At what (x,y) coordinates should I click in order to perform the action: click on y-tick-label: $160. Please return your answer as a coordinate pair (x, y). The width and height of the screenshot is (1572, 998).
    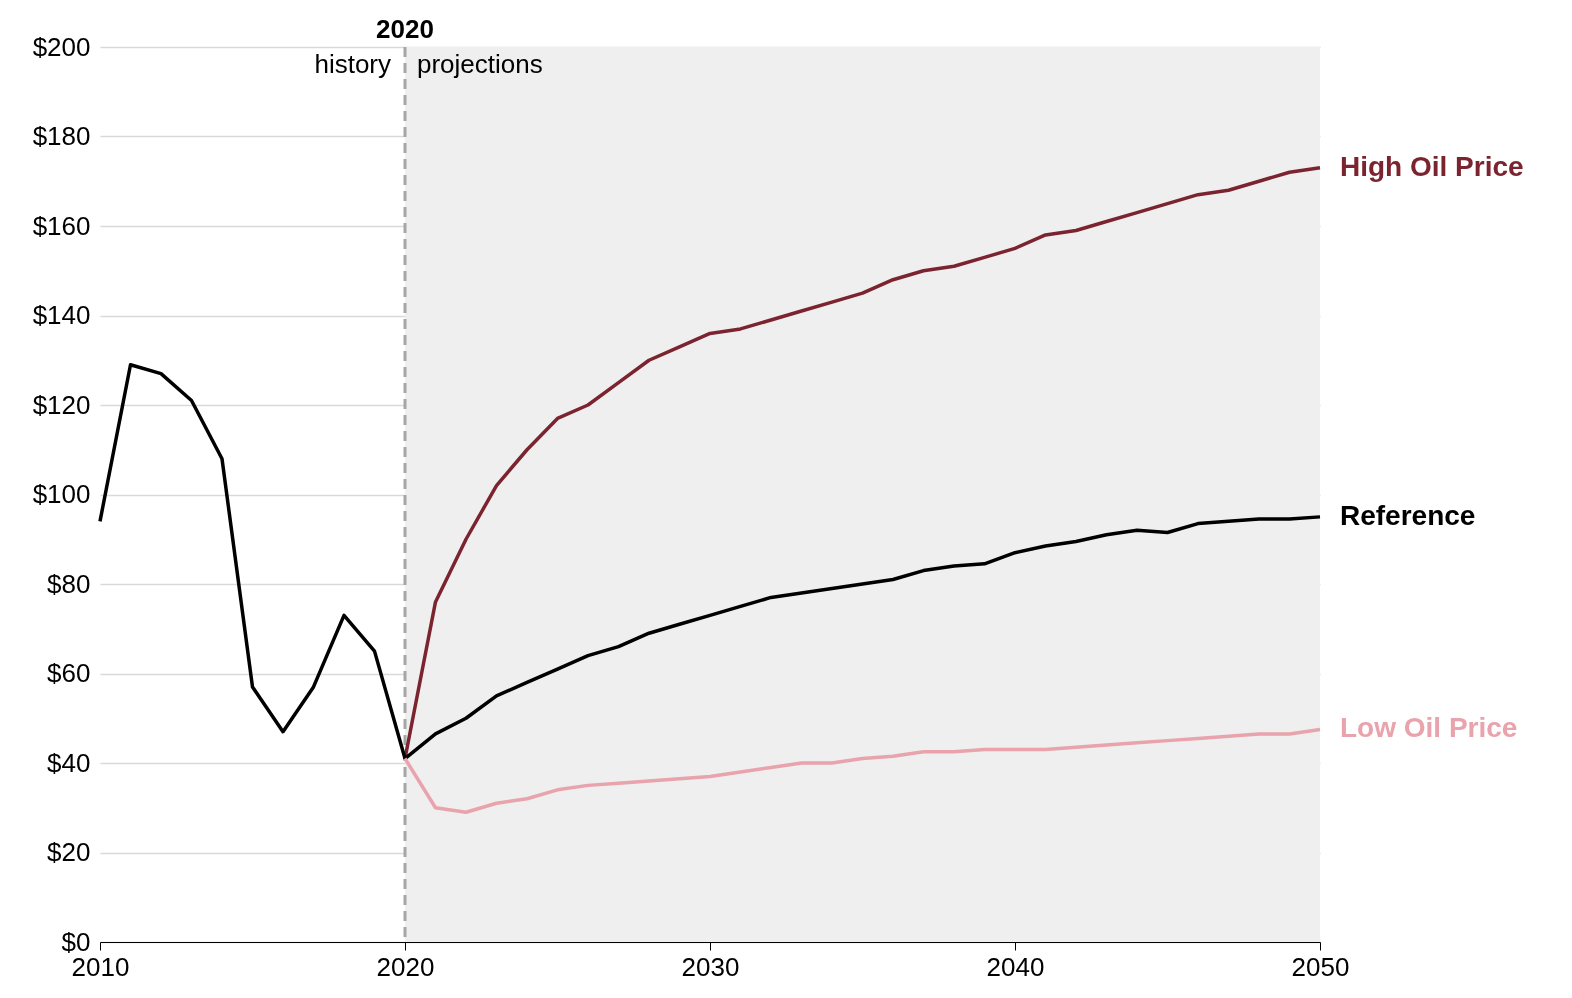
    Looking at the image, I should click on (61, 225).